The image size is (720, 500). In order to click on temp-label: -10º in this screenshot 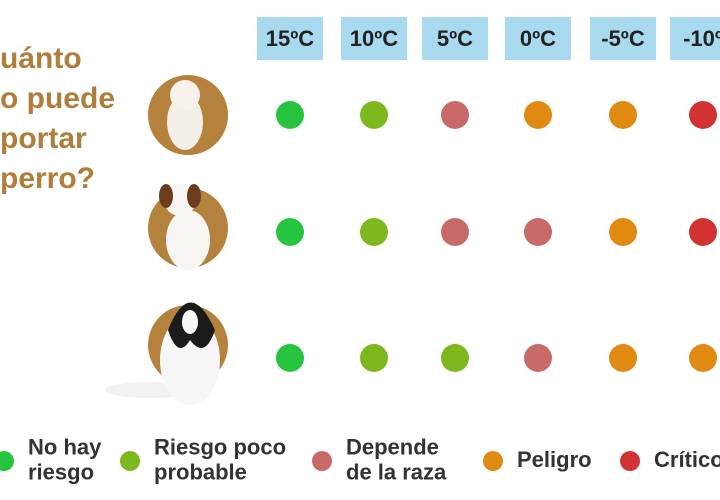, I will do `click(701, 38)`.